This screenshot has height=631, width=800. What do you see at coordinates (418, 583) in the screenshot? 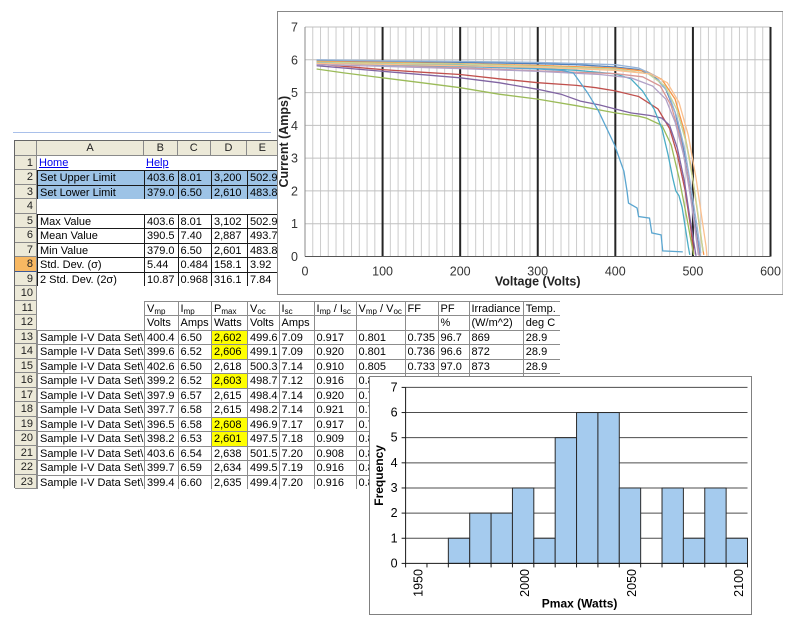
I see `svg-text: 1950` at bounding box center [418, 583].